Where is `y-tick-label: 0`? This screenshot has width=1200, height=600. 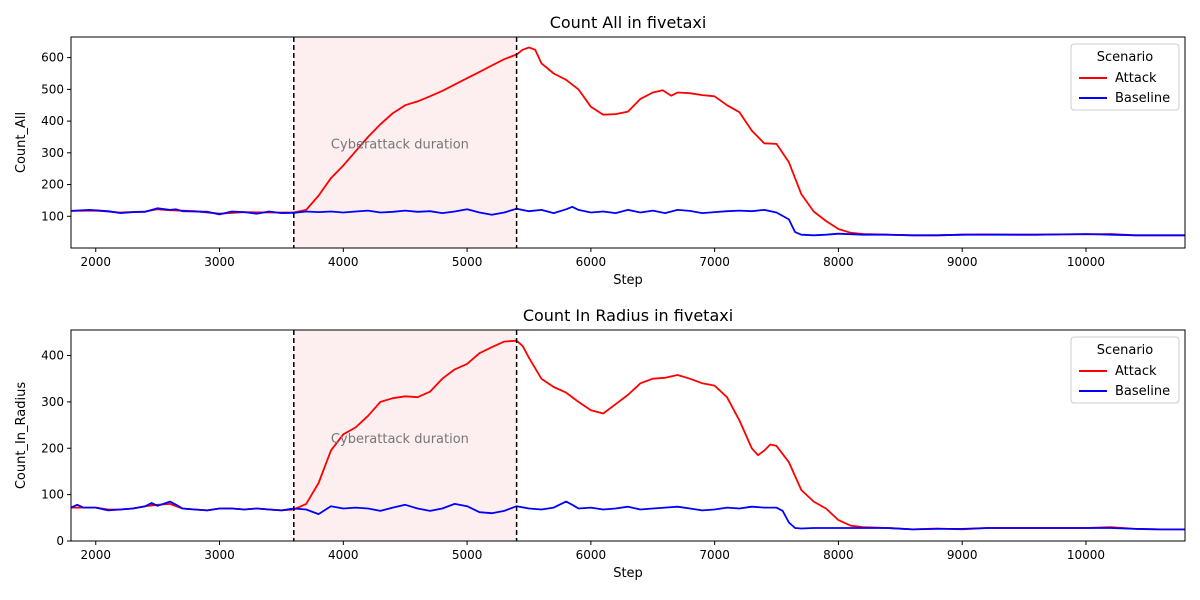
y-tick-label: 0 is located at coordinates (60, 541).